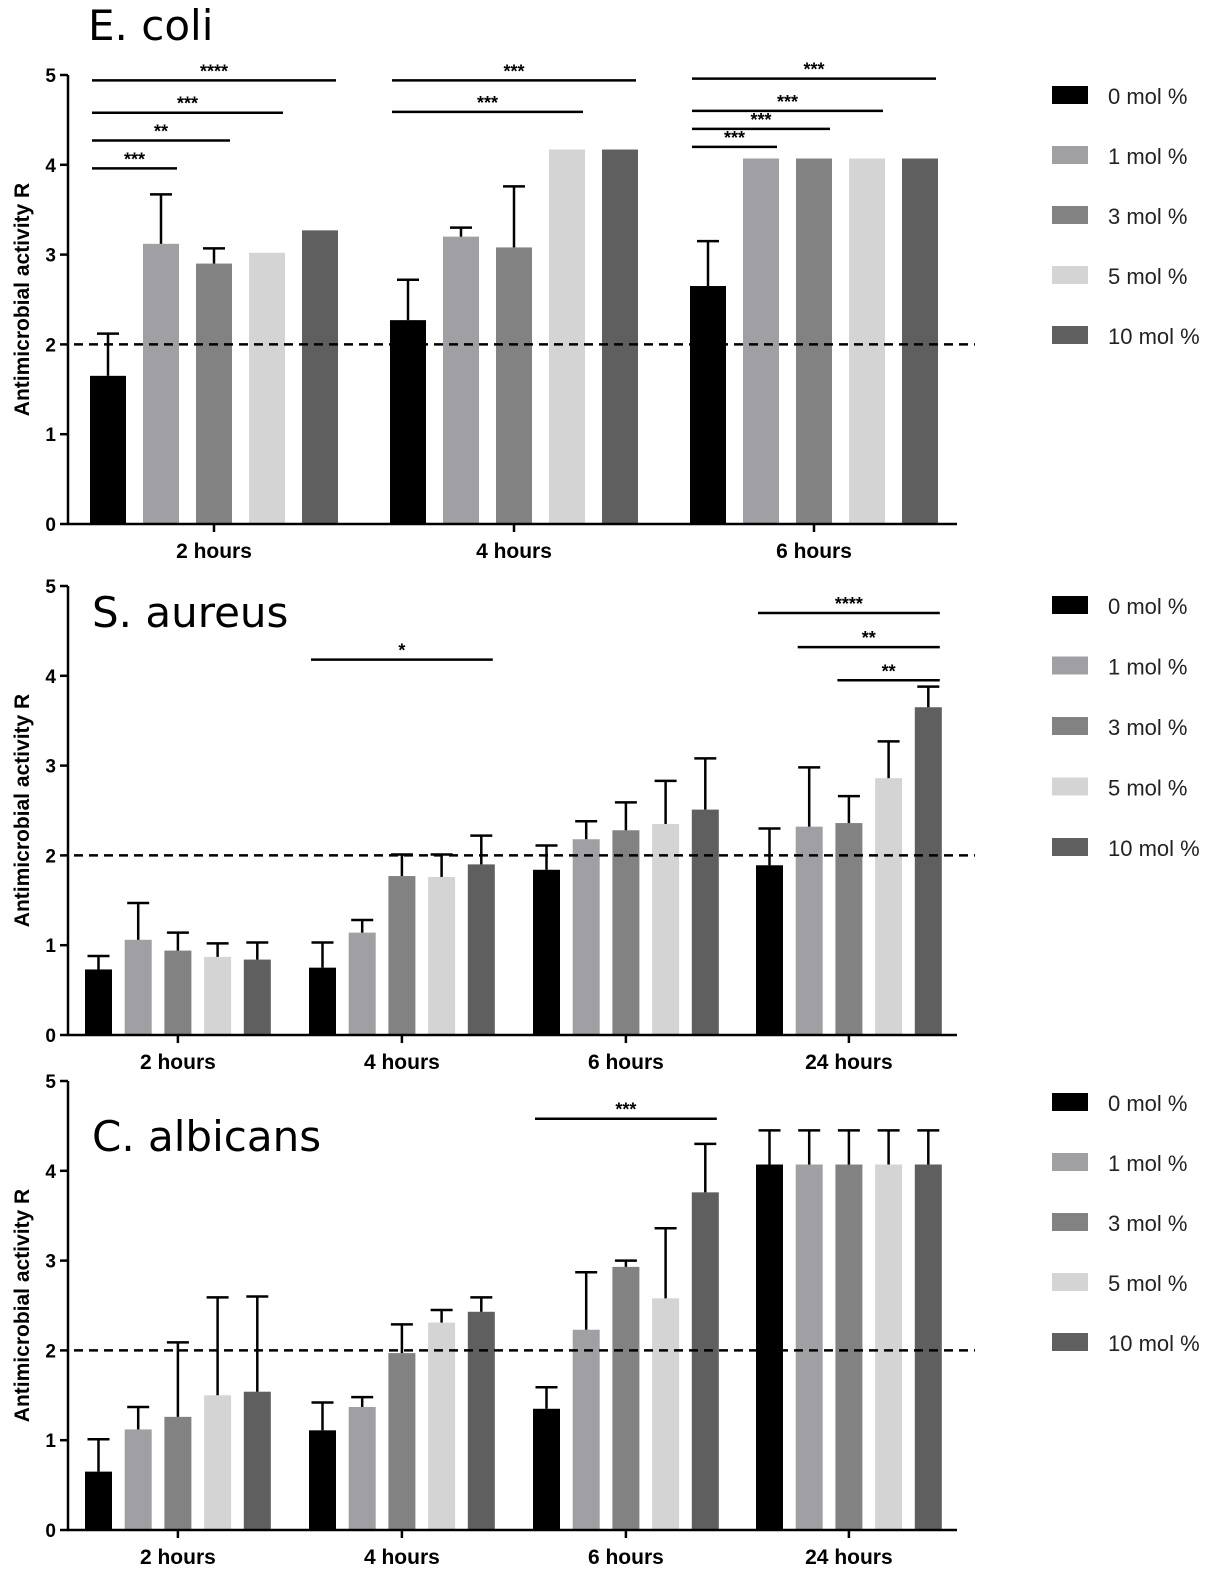 The width and height of the screenshot is (1228, 1584). Describe the element at coordinates (214, 71) in the screenshot. I see `significance-label: ****` at that location.